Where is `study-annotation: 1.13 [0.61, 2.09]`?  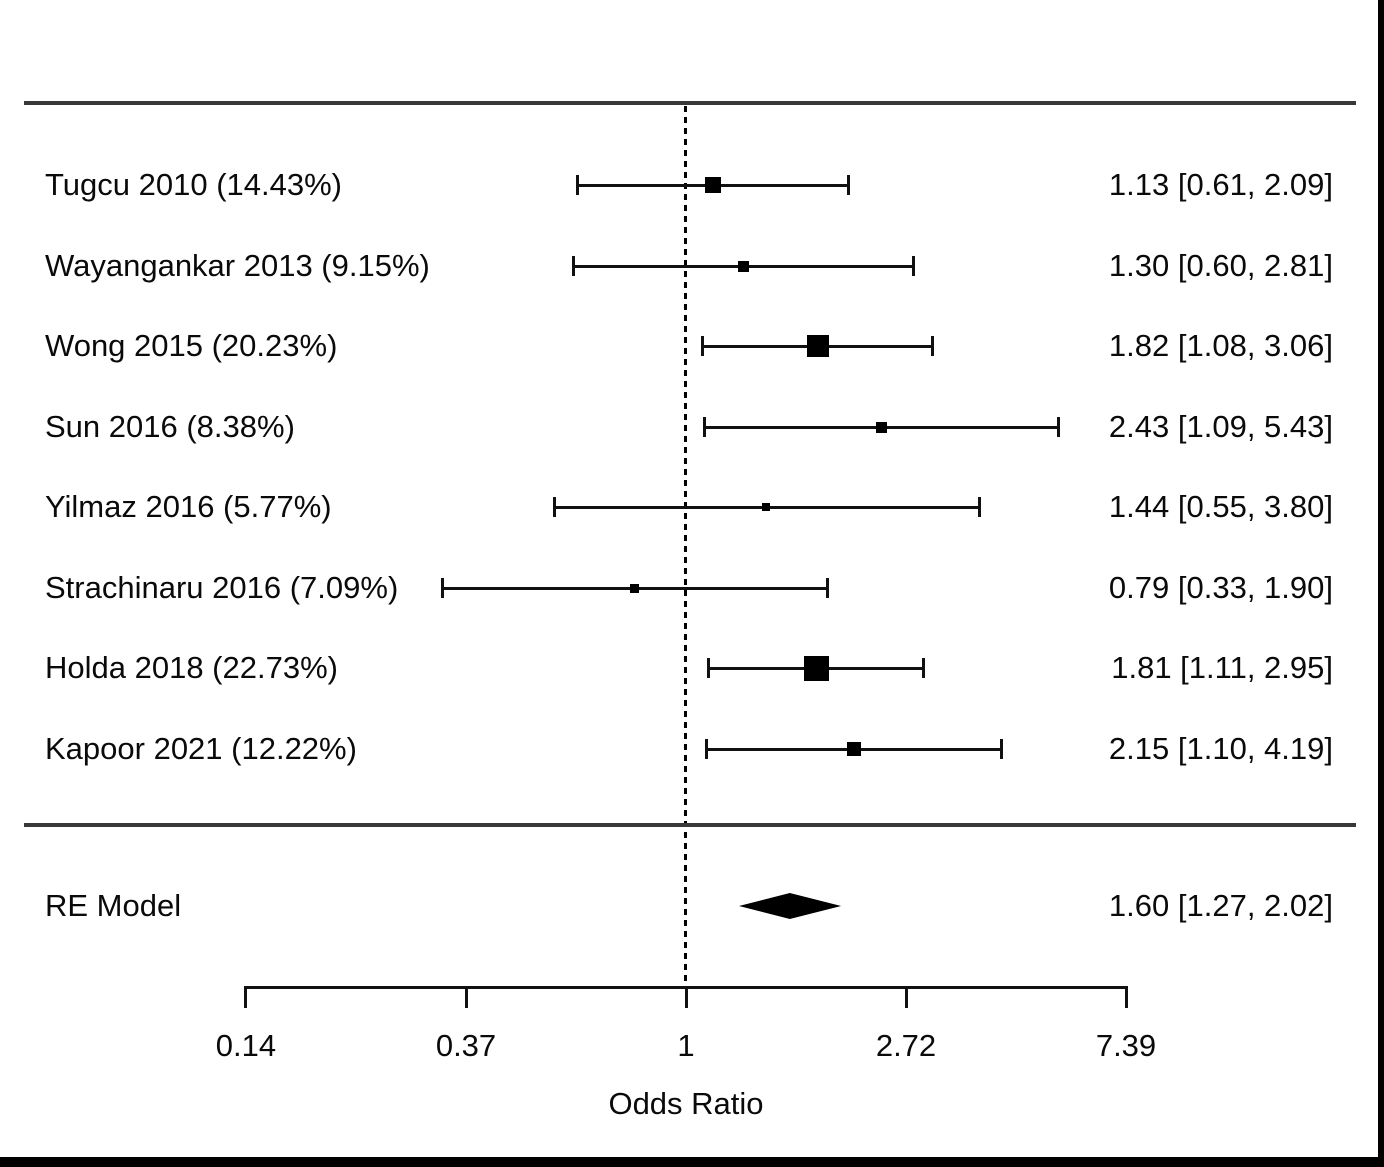
study-annotation: 1.13 [0.61, 2.09] is located at coordinates (1220, 184).